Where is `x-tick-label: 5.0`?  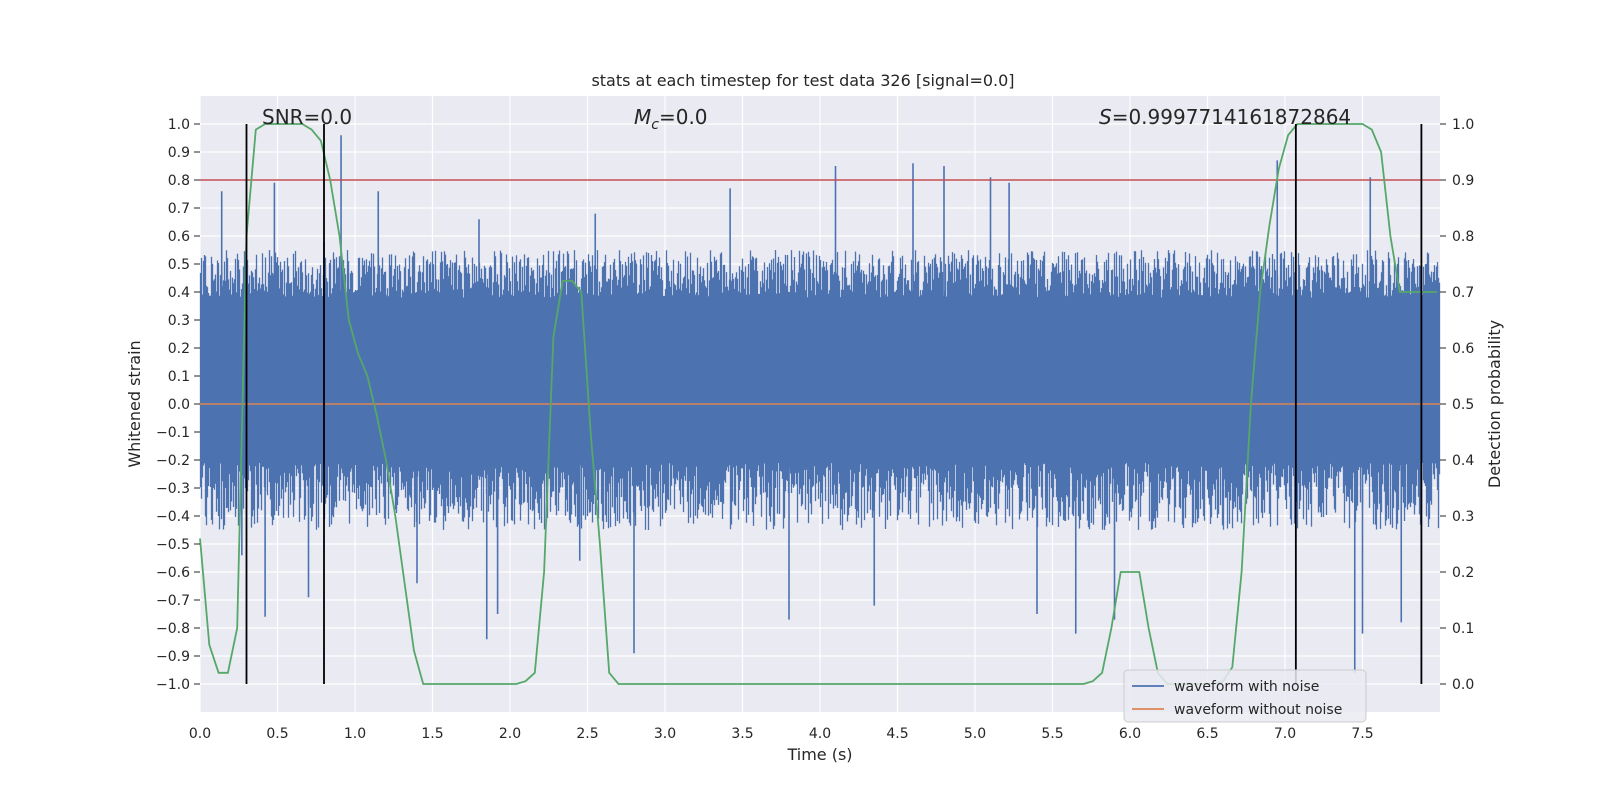 x-tick-label: 5.0 is located at coordinates (975, 734).